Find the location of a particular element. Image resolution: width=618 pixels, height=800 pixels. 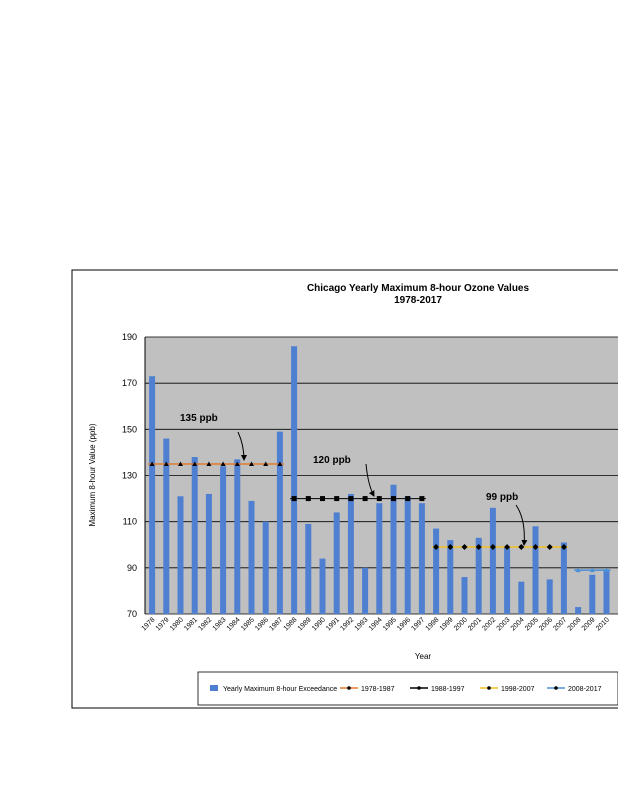

y-tick-label: 110 is located at coordinates (130, 522).